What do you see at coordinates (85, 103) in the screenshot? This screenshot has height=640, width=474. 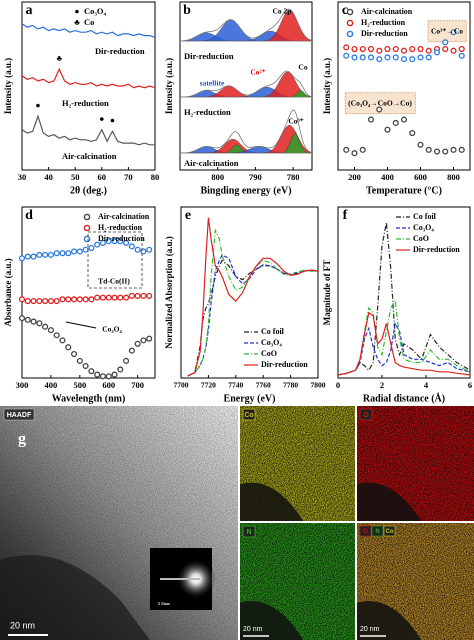 I see `curve-label: H₂-reduction` at bounding box center [85, 103].